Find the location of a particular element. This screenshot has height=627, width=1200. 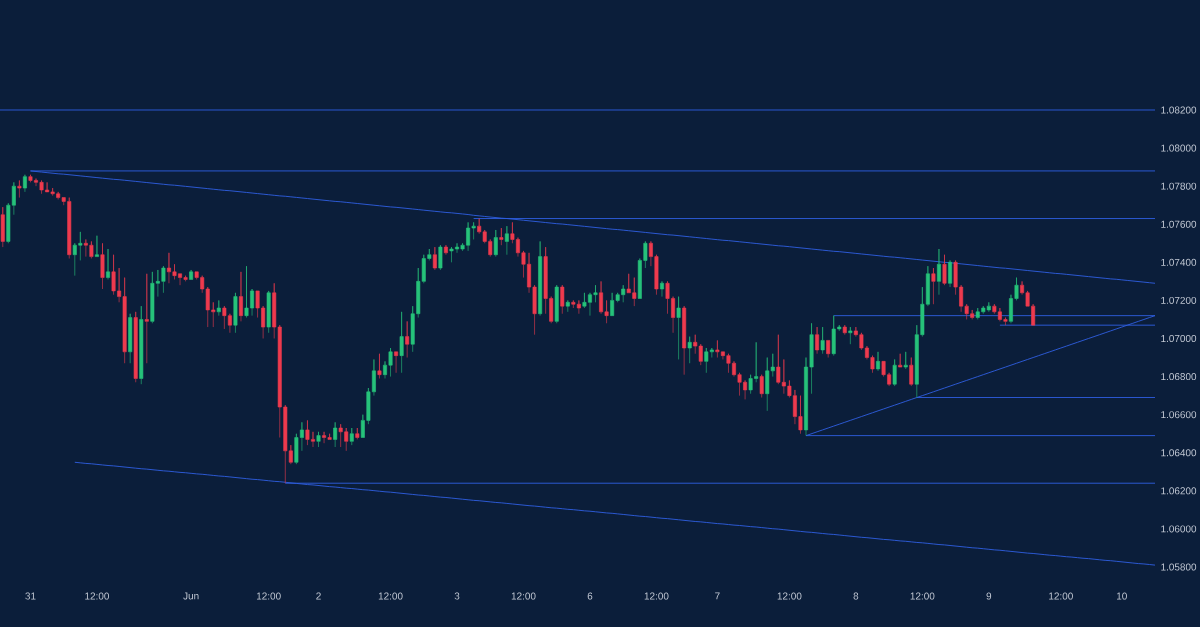

y-tick-label: 1.06200 is located at coordinates (1179, 491).